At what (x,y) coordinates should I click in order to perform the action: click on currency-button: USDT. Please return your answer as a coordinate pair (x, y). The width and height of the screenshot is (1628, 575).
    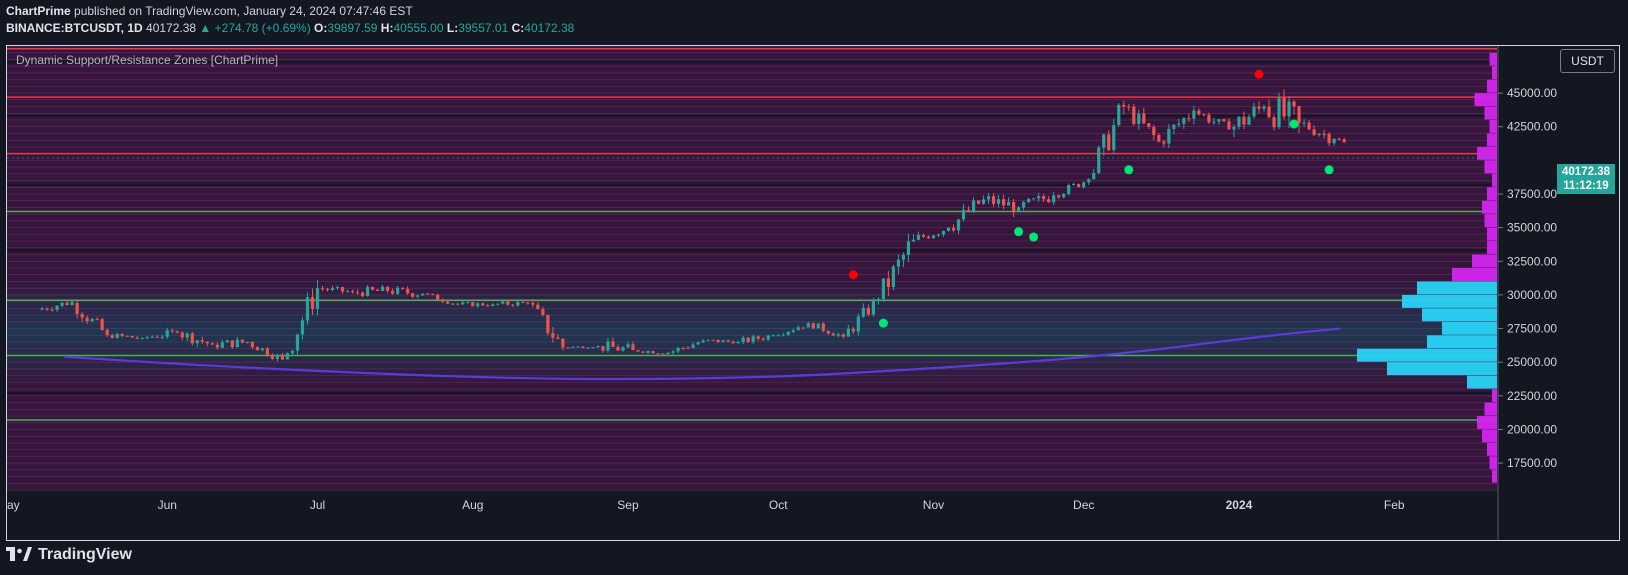
    Looking at the image, I should click on (1587, 61).